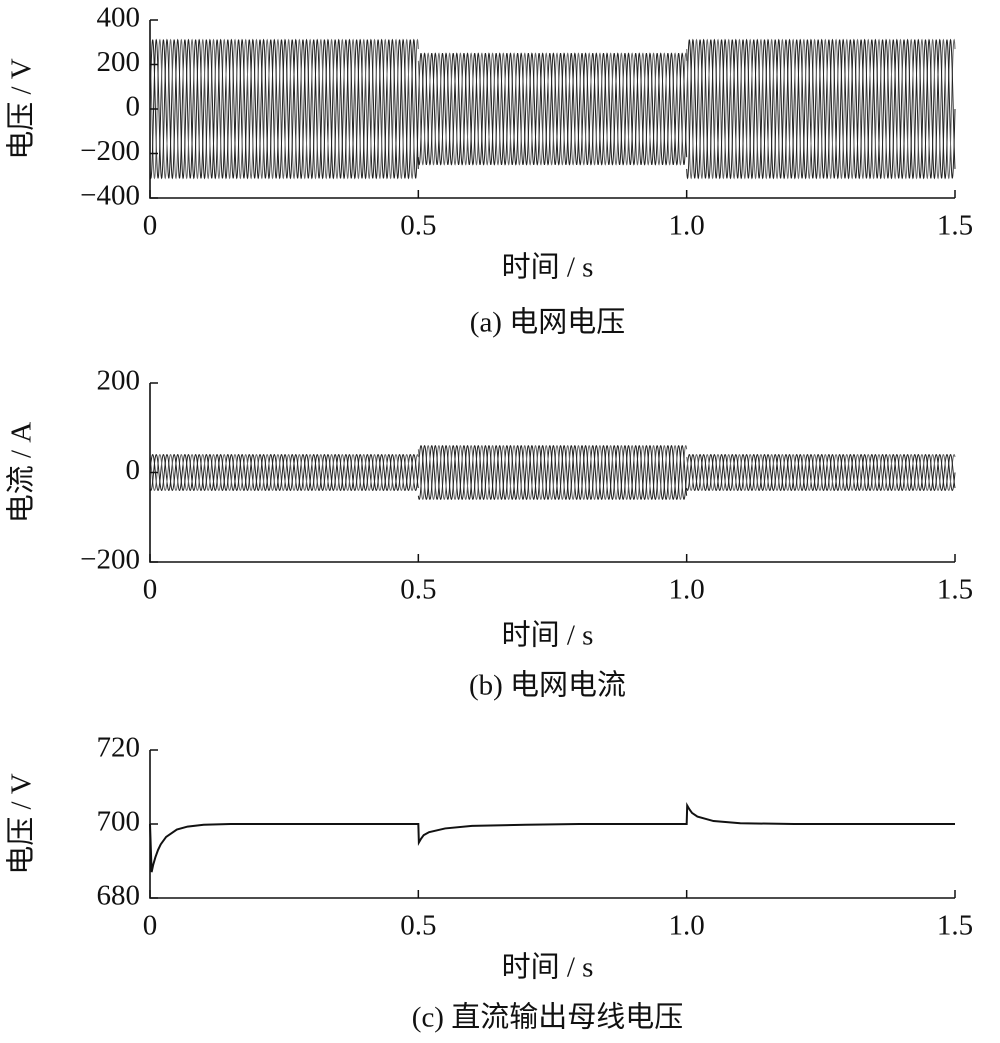 The image size is (1000, 1043). Describe the element at coordinates (119, 896) in the screenshot. I see `y-tick-label: 680` at that location.